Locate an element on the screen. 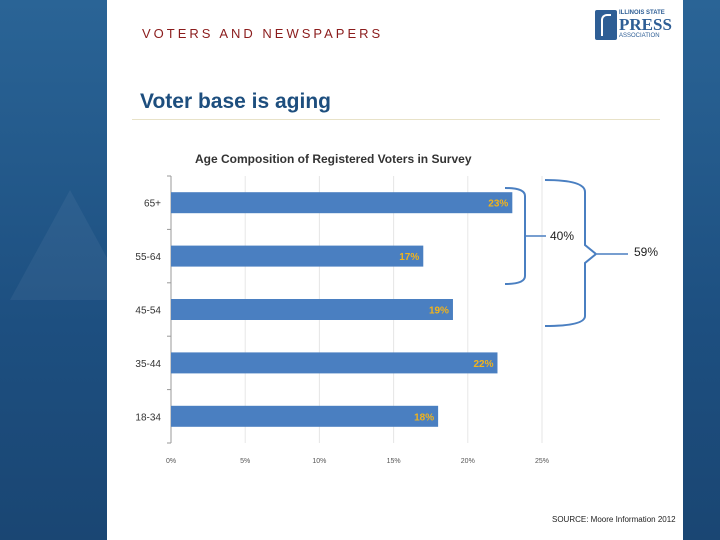  x-tick-label: 5% is located at coordinates (245, 461).